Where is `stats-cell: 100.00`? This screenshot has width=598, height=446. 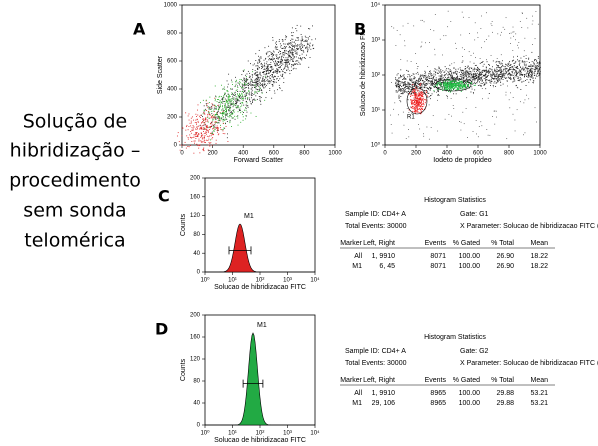 stats-cell: 100.00 is located at coordinates (470, 393).